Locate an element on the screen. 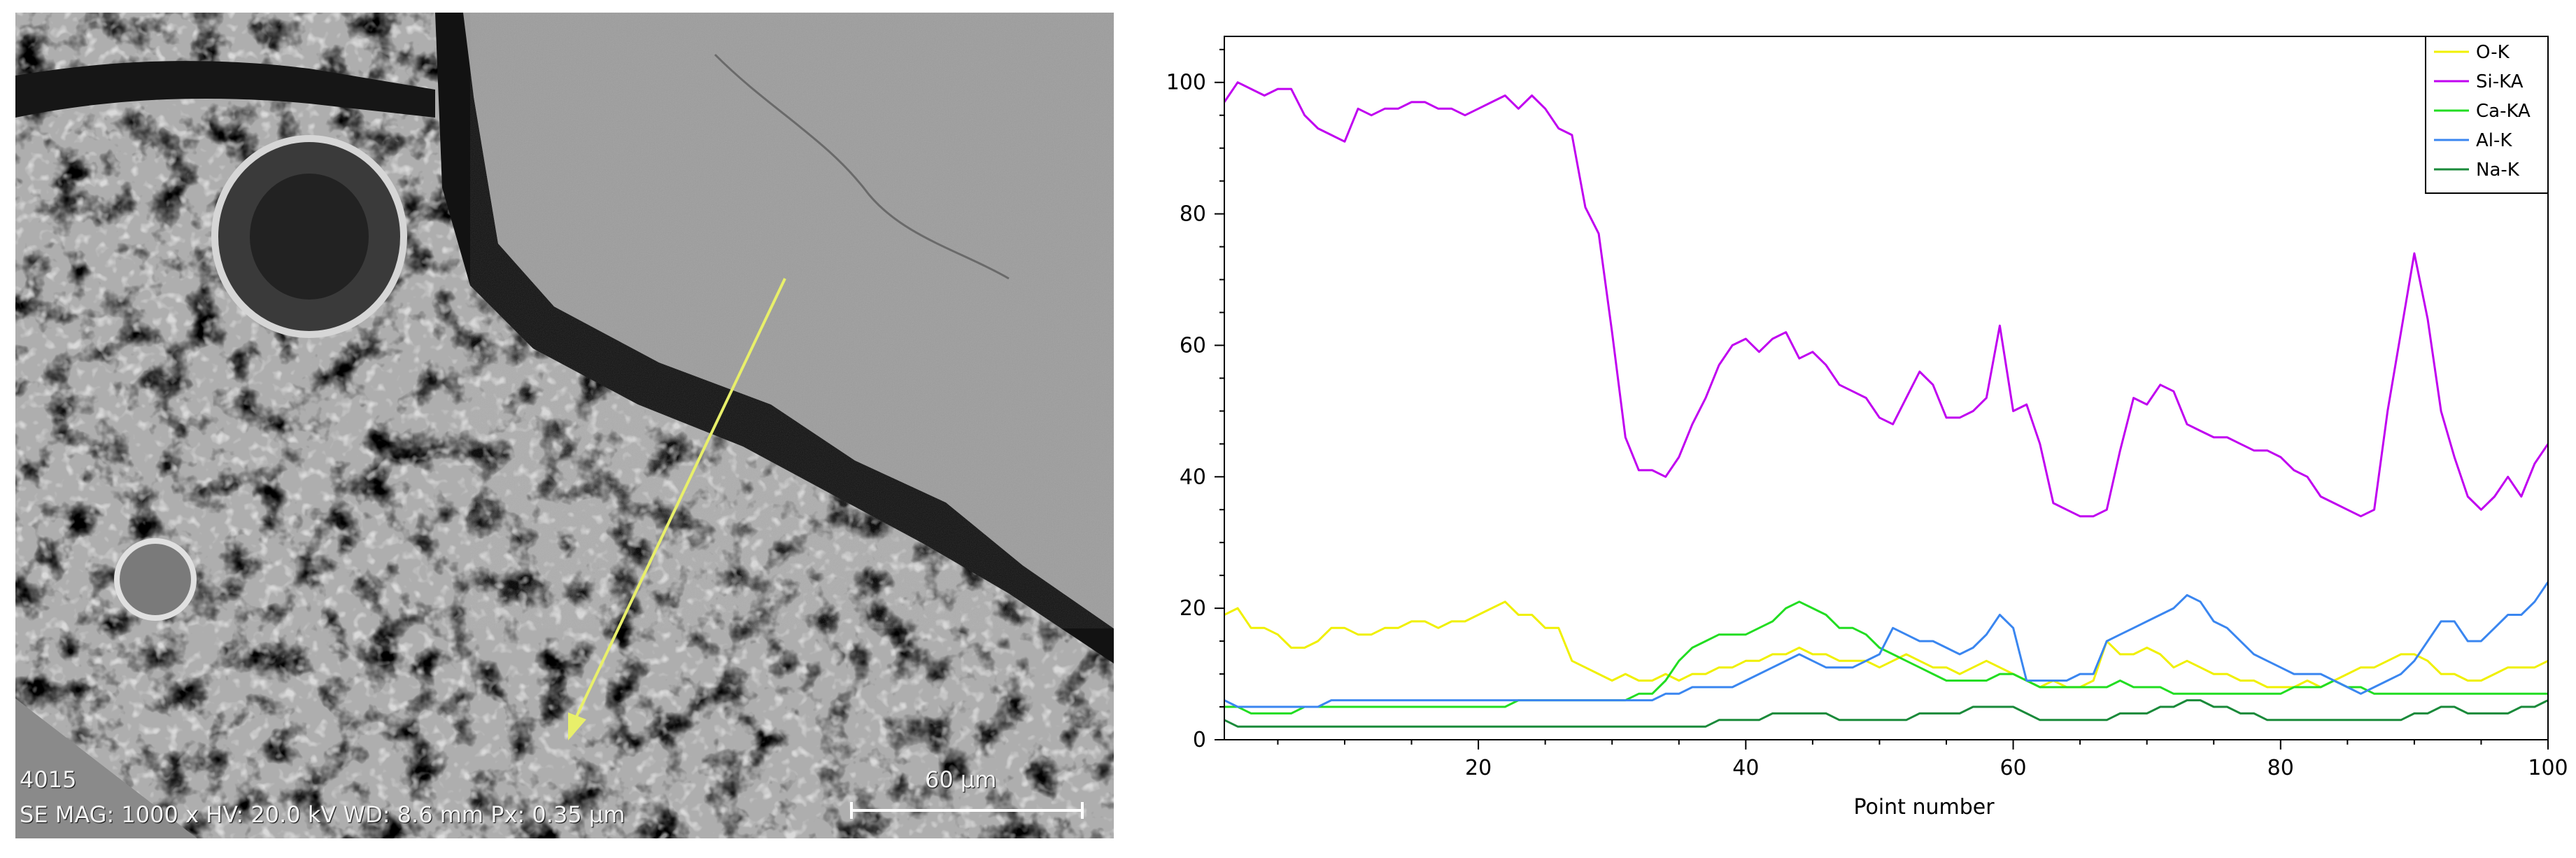 This screenshot has height=858, width=2576. legend: O-K Si-KA Ca-KA Al-K Na-K is located at coordinates (2487, 115).